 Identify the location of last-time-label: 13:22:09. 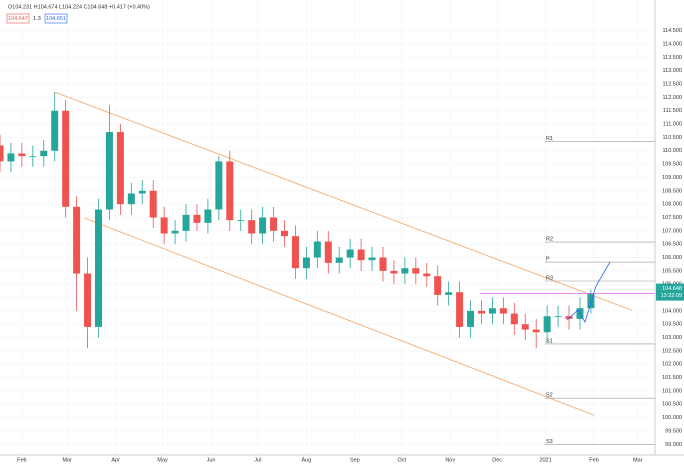
(671, 296).